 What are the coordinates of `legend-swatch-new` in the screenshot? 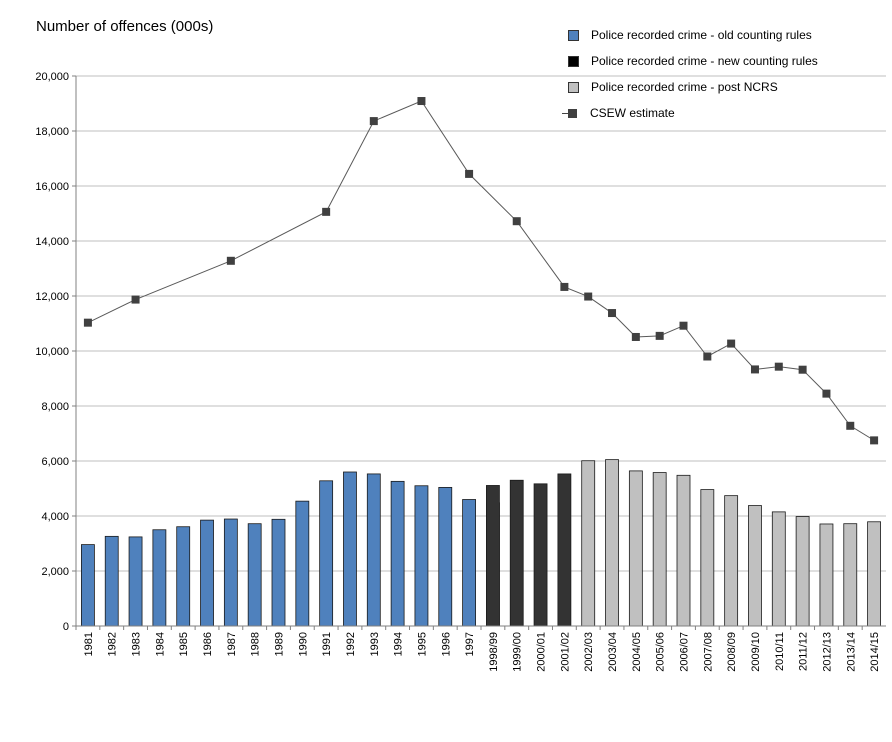 It's located at (573, 61).